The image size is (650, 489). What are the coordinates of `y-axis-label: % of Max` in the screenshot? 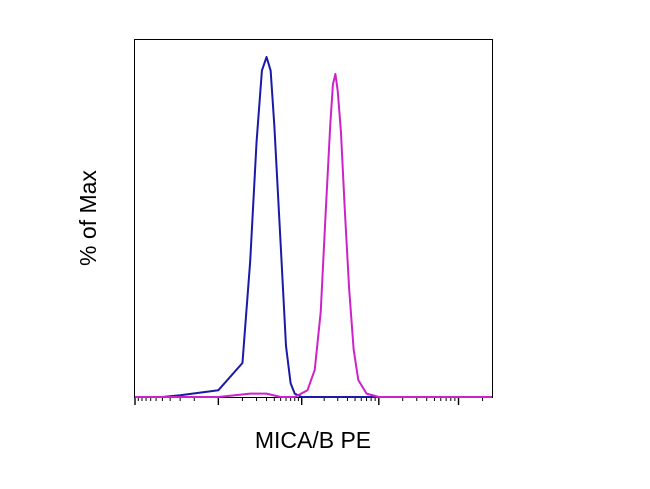 It's located at (88, 218).